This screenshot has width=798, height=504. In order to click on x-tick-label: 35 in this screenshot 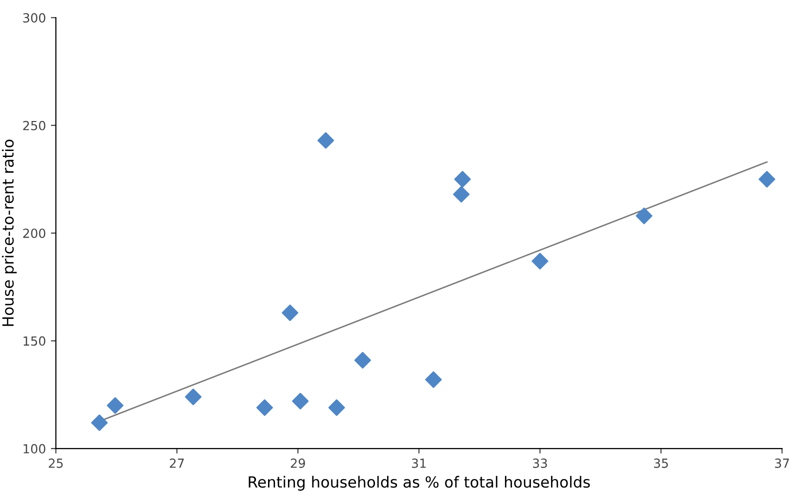, I will do `click(661, 463)`.